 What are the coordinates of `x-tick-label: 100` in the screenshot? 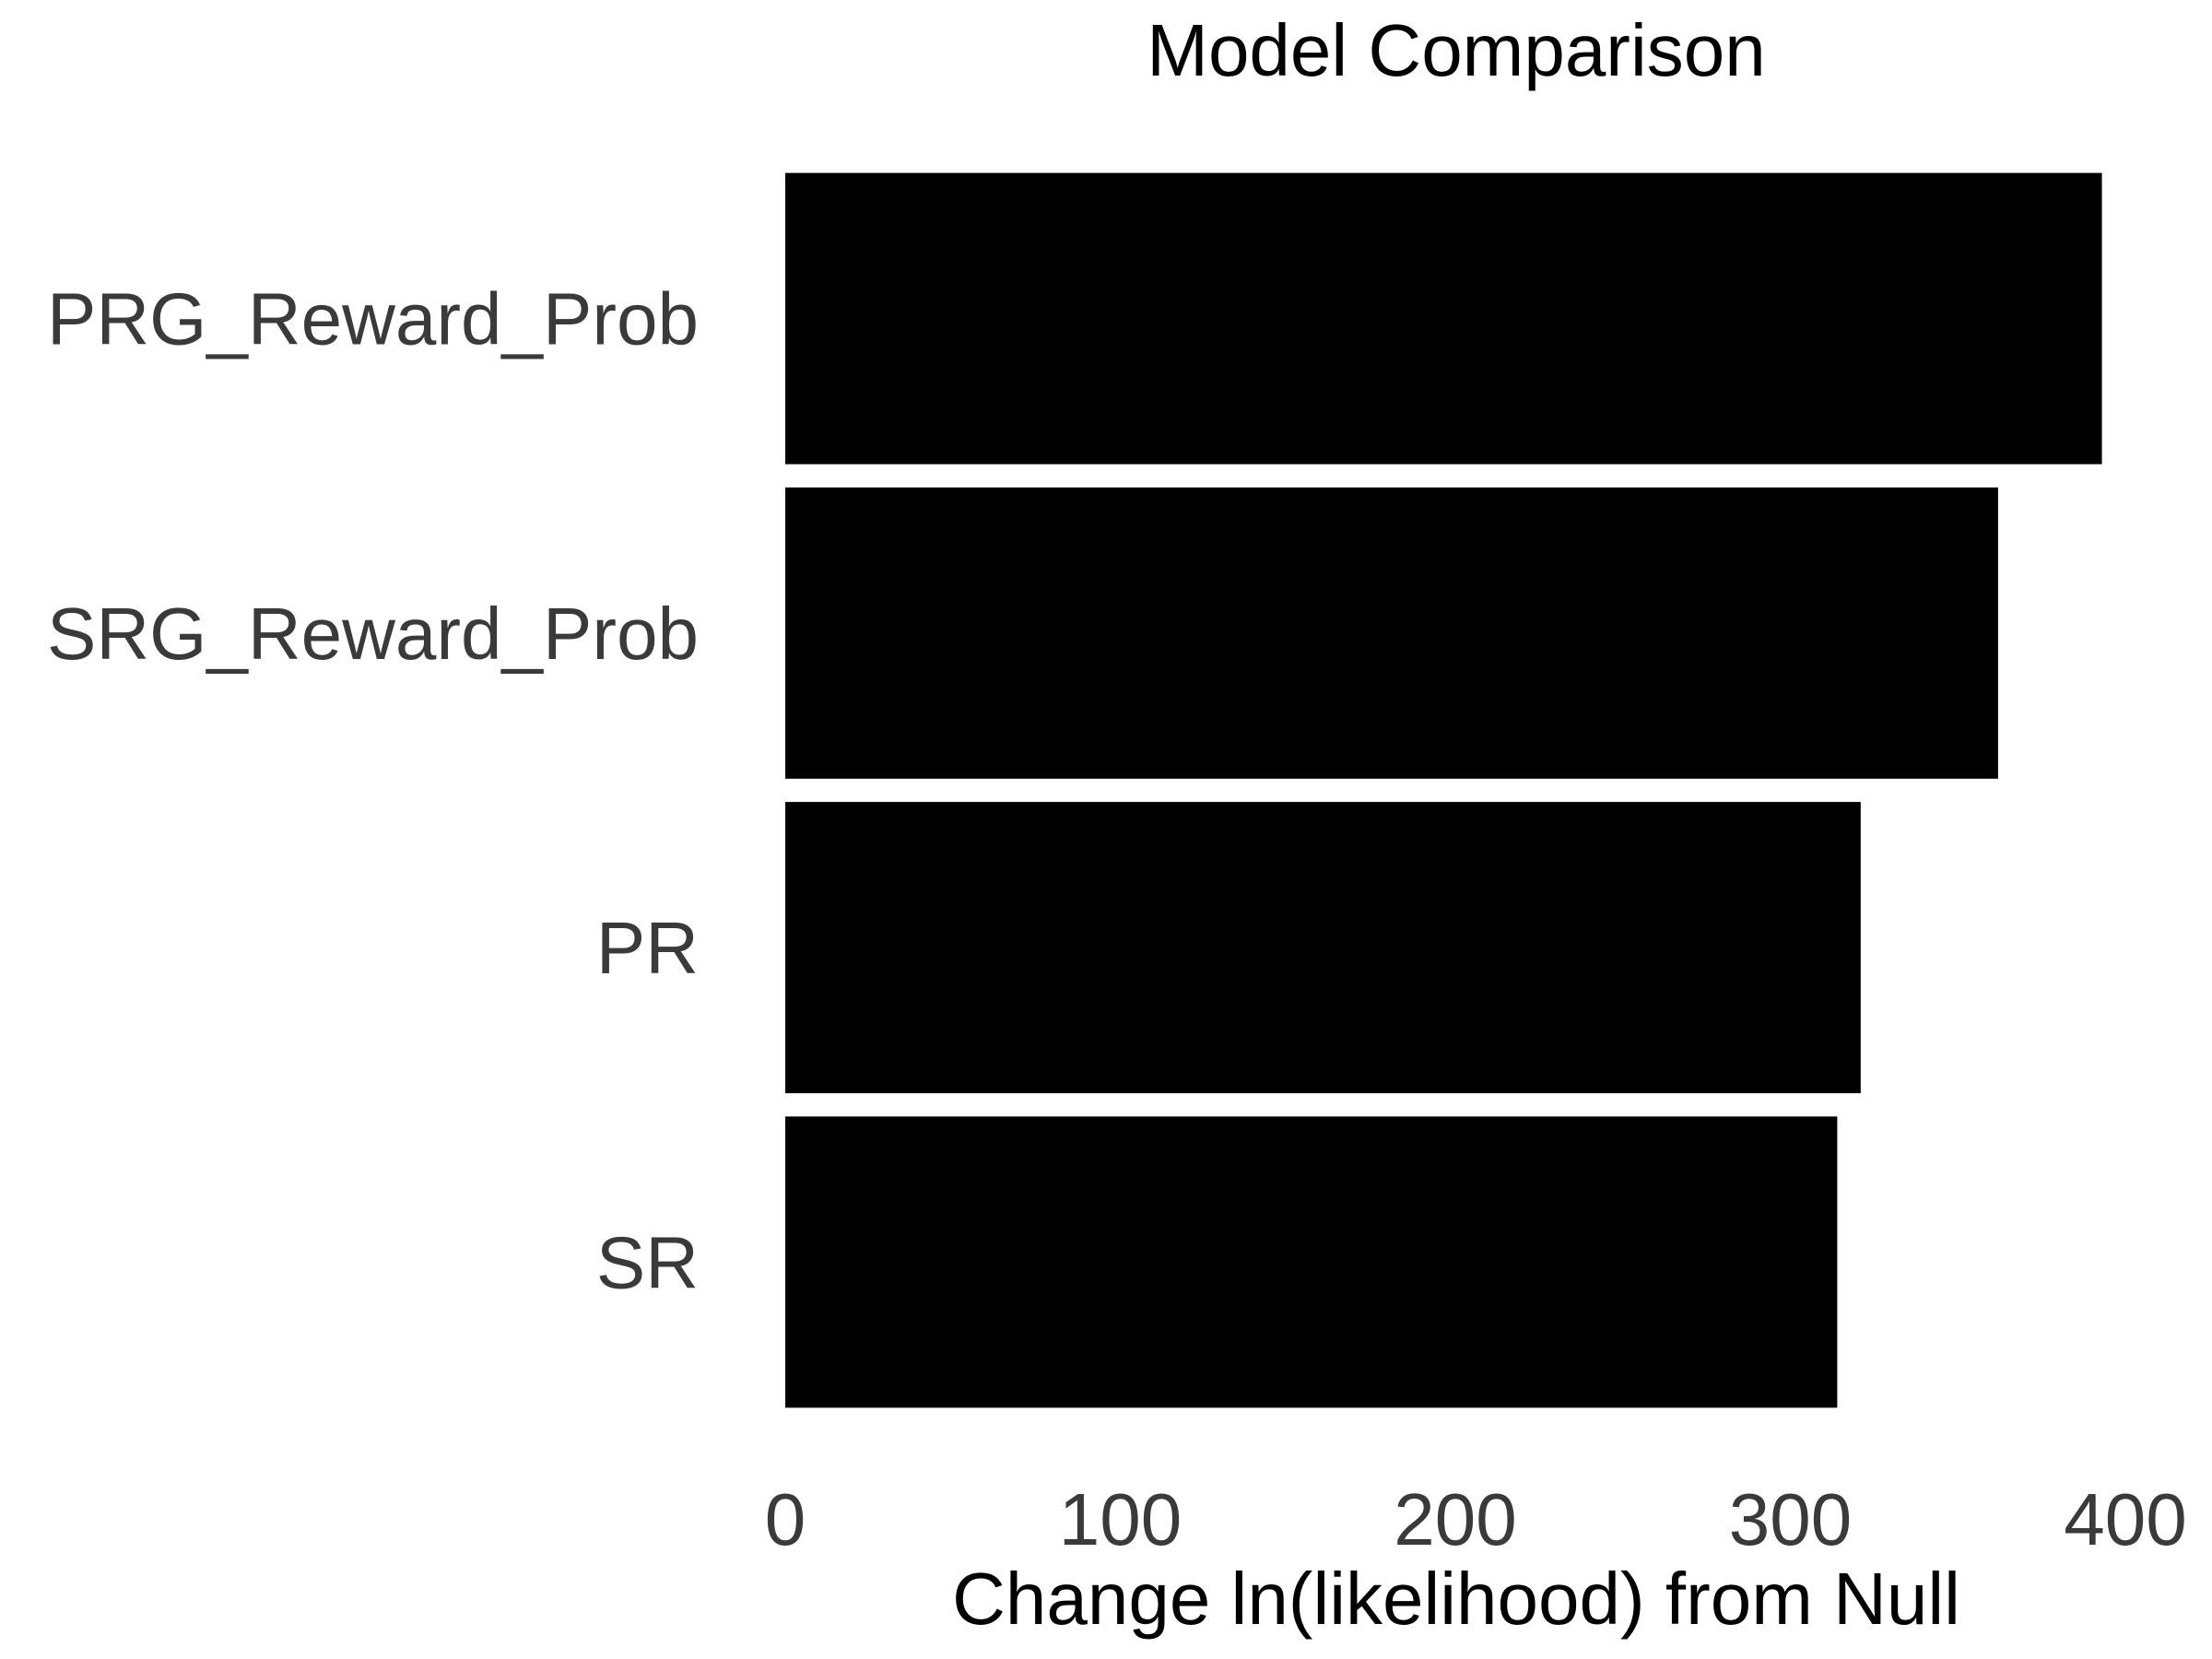 It's located at (1120, 1519).